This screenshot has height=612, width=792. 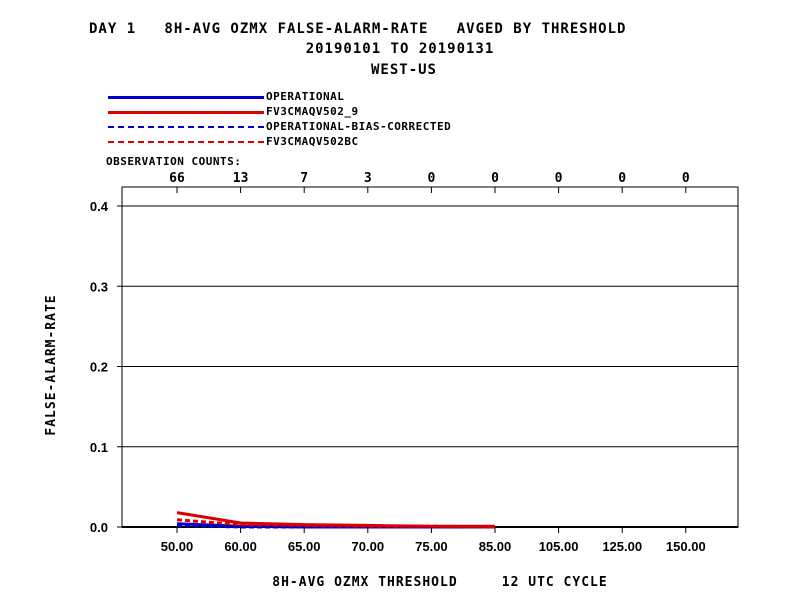 I want to click on observation-counts-label: OBSERVATION COUNTS:, so click(x=174, y=161).